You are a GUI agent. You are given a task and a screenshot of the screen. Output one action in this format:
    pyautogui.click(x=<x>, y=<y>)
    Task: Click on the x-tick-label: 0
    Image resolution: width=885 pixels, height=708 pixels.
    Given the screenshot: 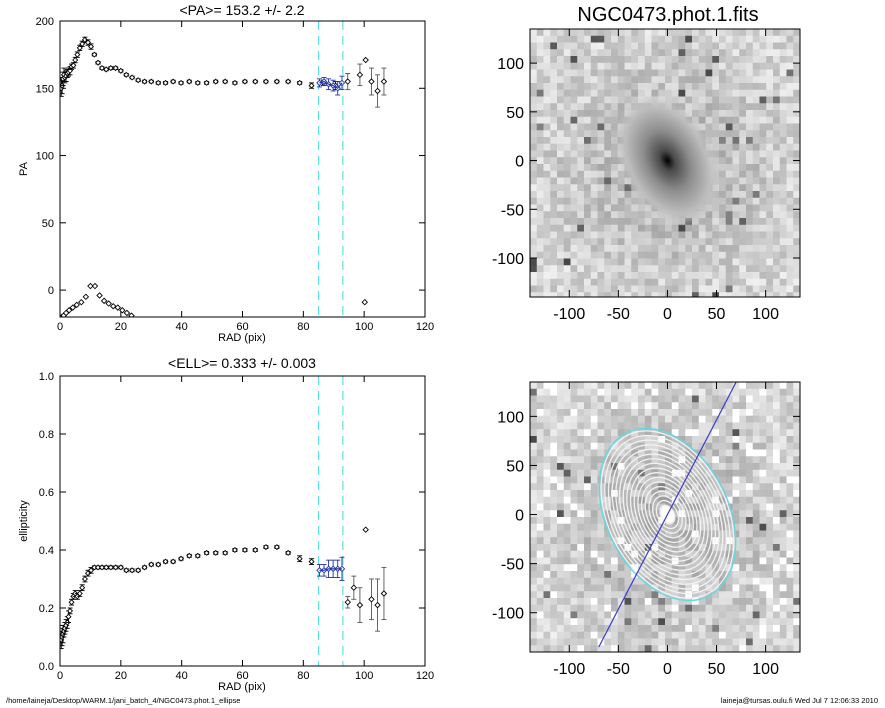 What is the action you would take?
    pyautogui.click(x=60, y=676)
    